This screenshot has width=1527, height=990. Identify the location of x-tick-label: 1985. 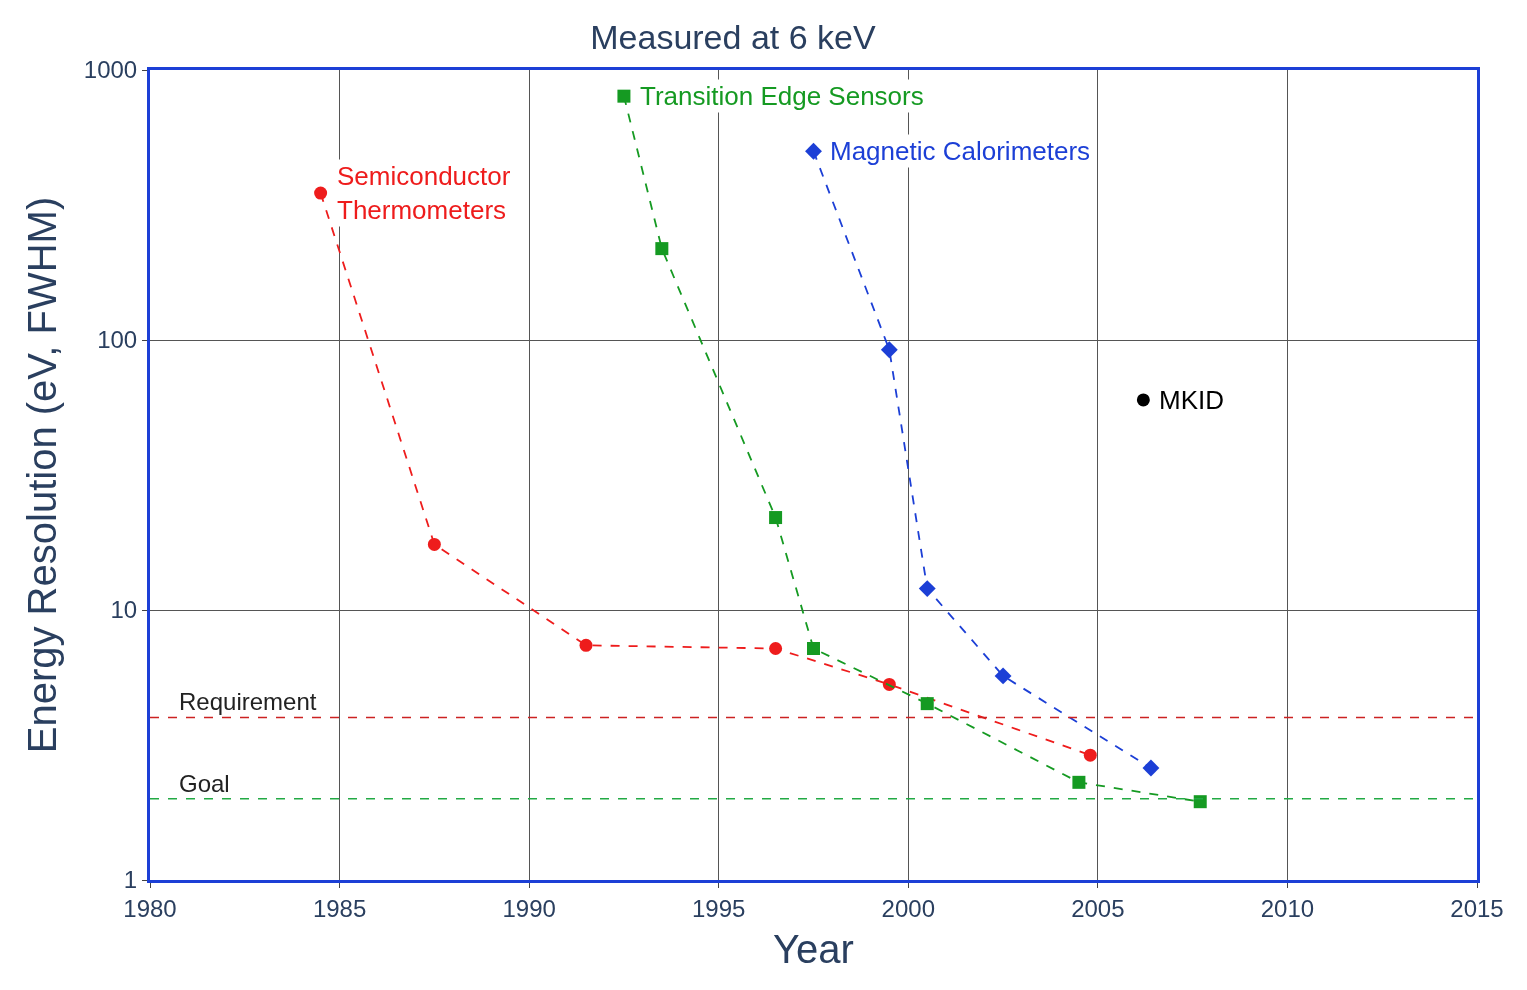
(339, 908).